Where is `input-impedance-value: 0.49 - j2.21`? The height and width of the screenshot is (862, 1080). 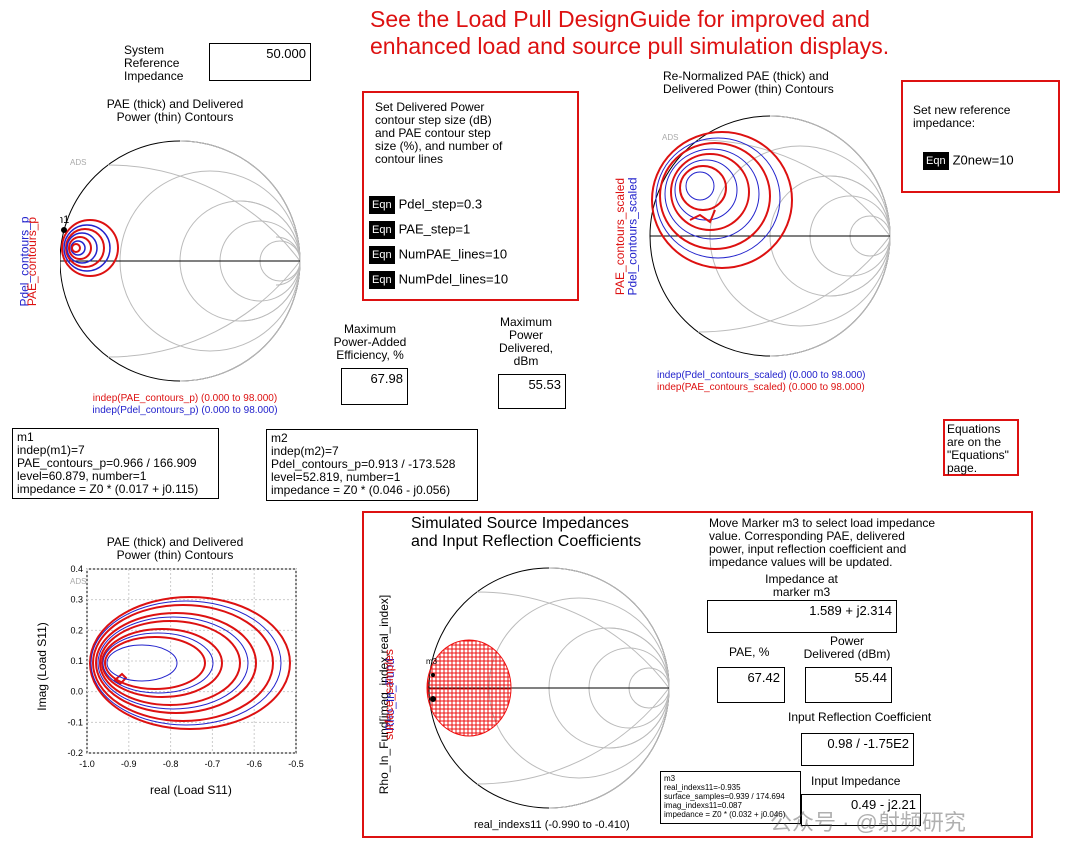
input-impedance-value: 0.49 - j2.21 is located at coordinates (861, 810).